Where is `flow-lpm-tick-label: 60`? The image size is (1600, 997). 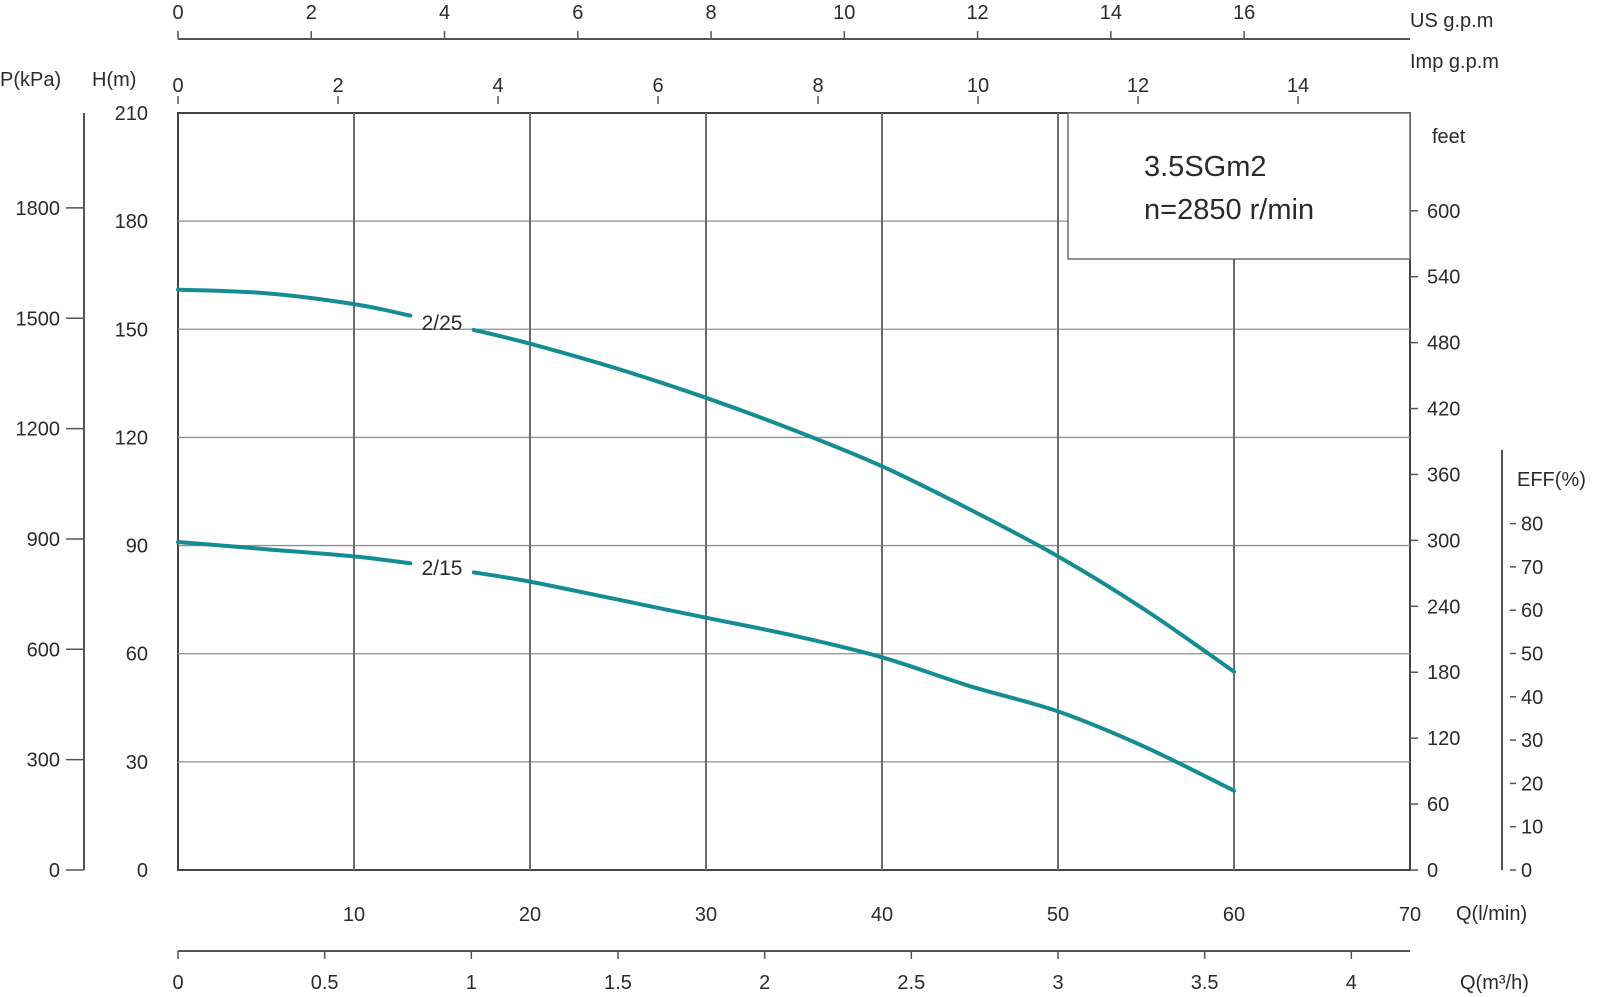
flow-lpm-tick-label: 60 is located at coordinates (1234, 915).